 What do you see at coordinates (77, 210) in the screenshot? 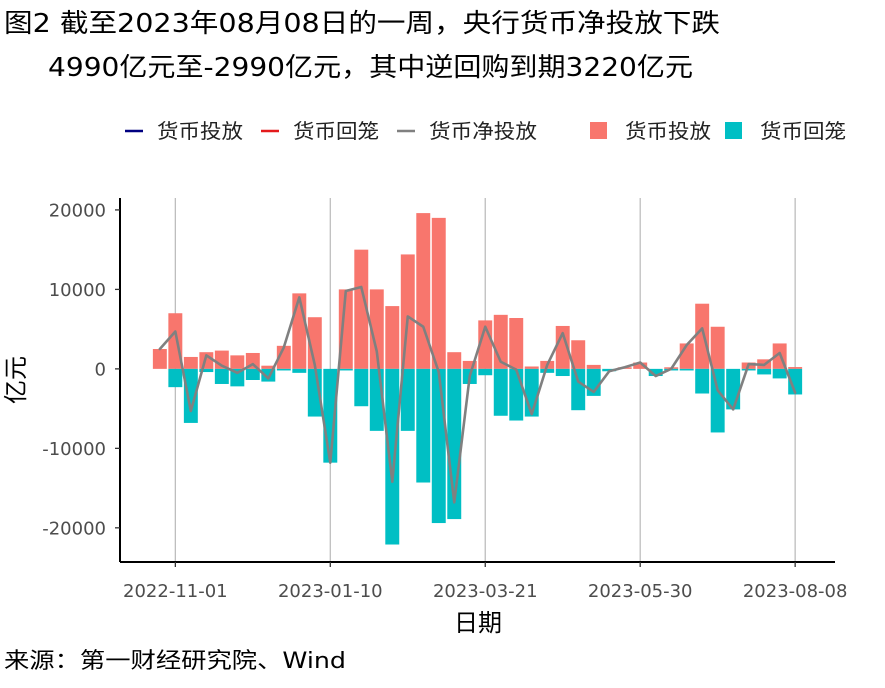
I see `y-tick-label: 20000` at bounding box center [77, 210].